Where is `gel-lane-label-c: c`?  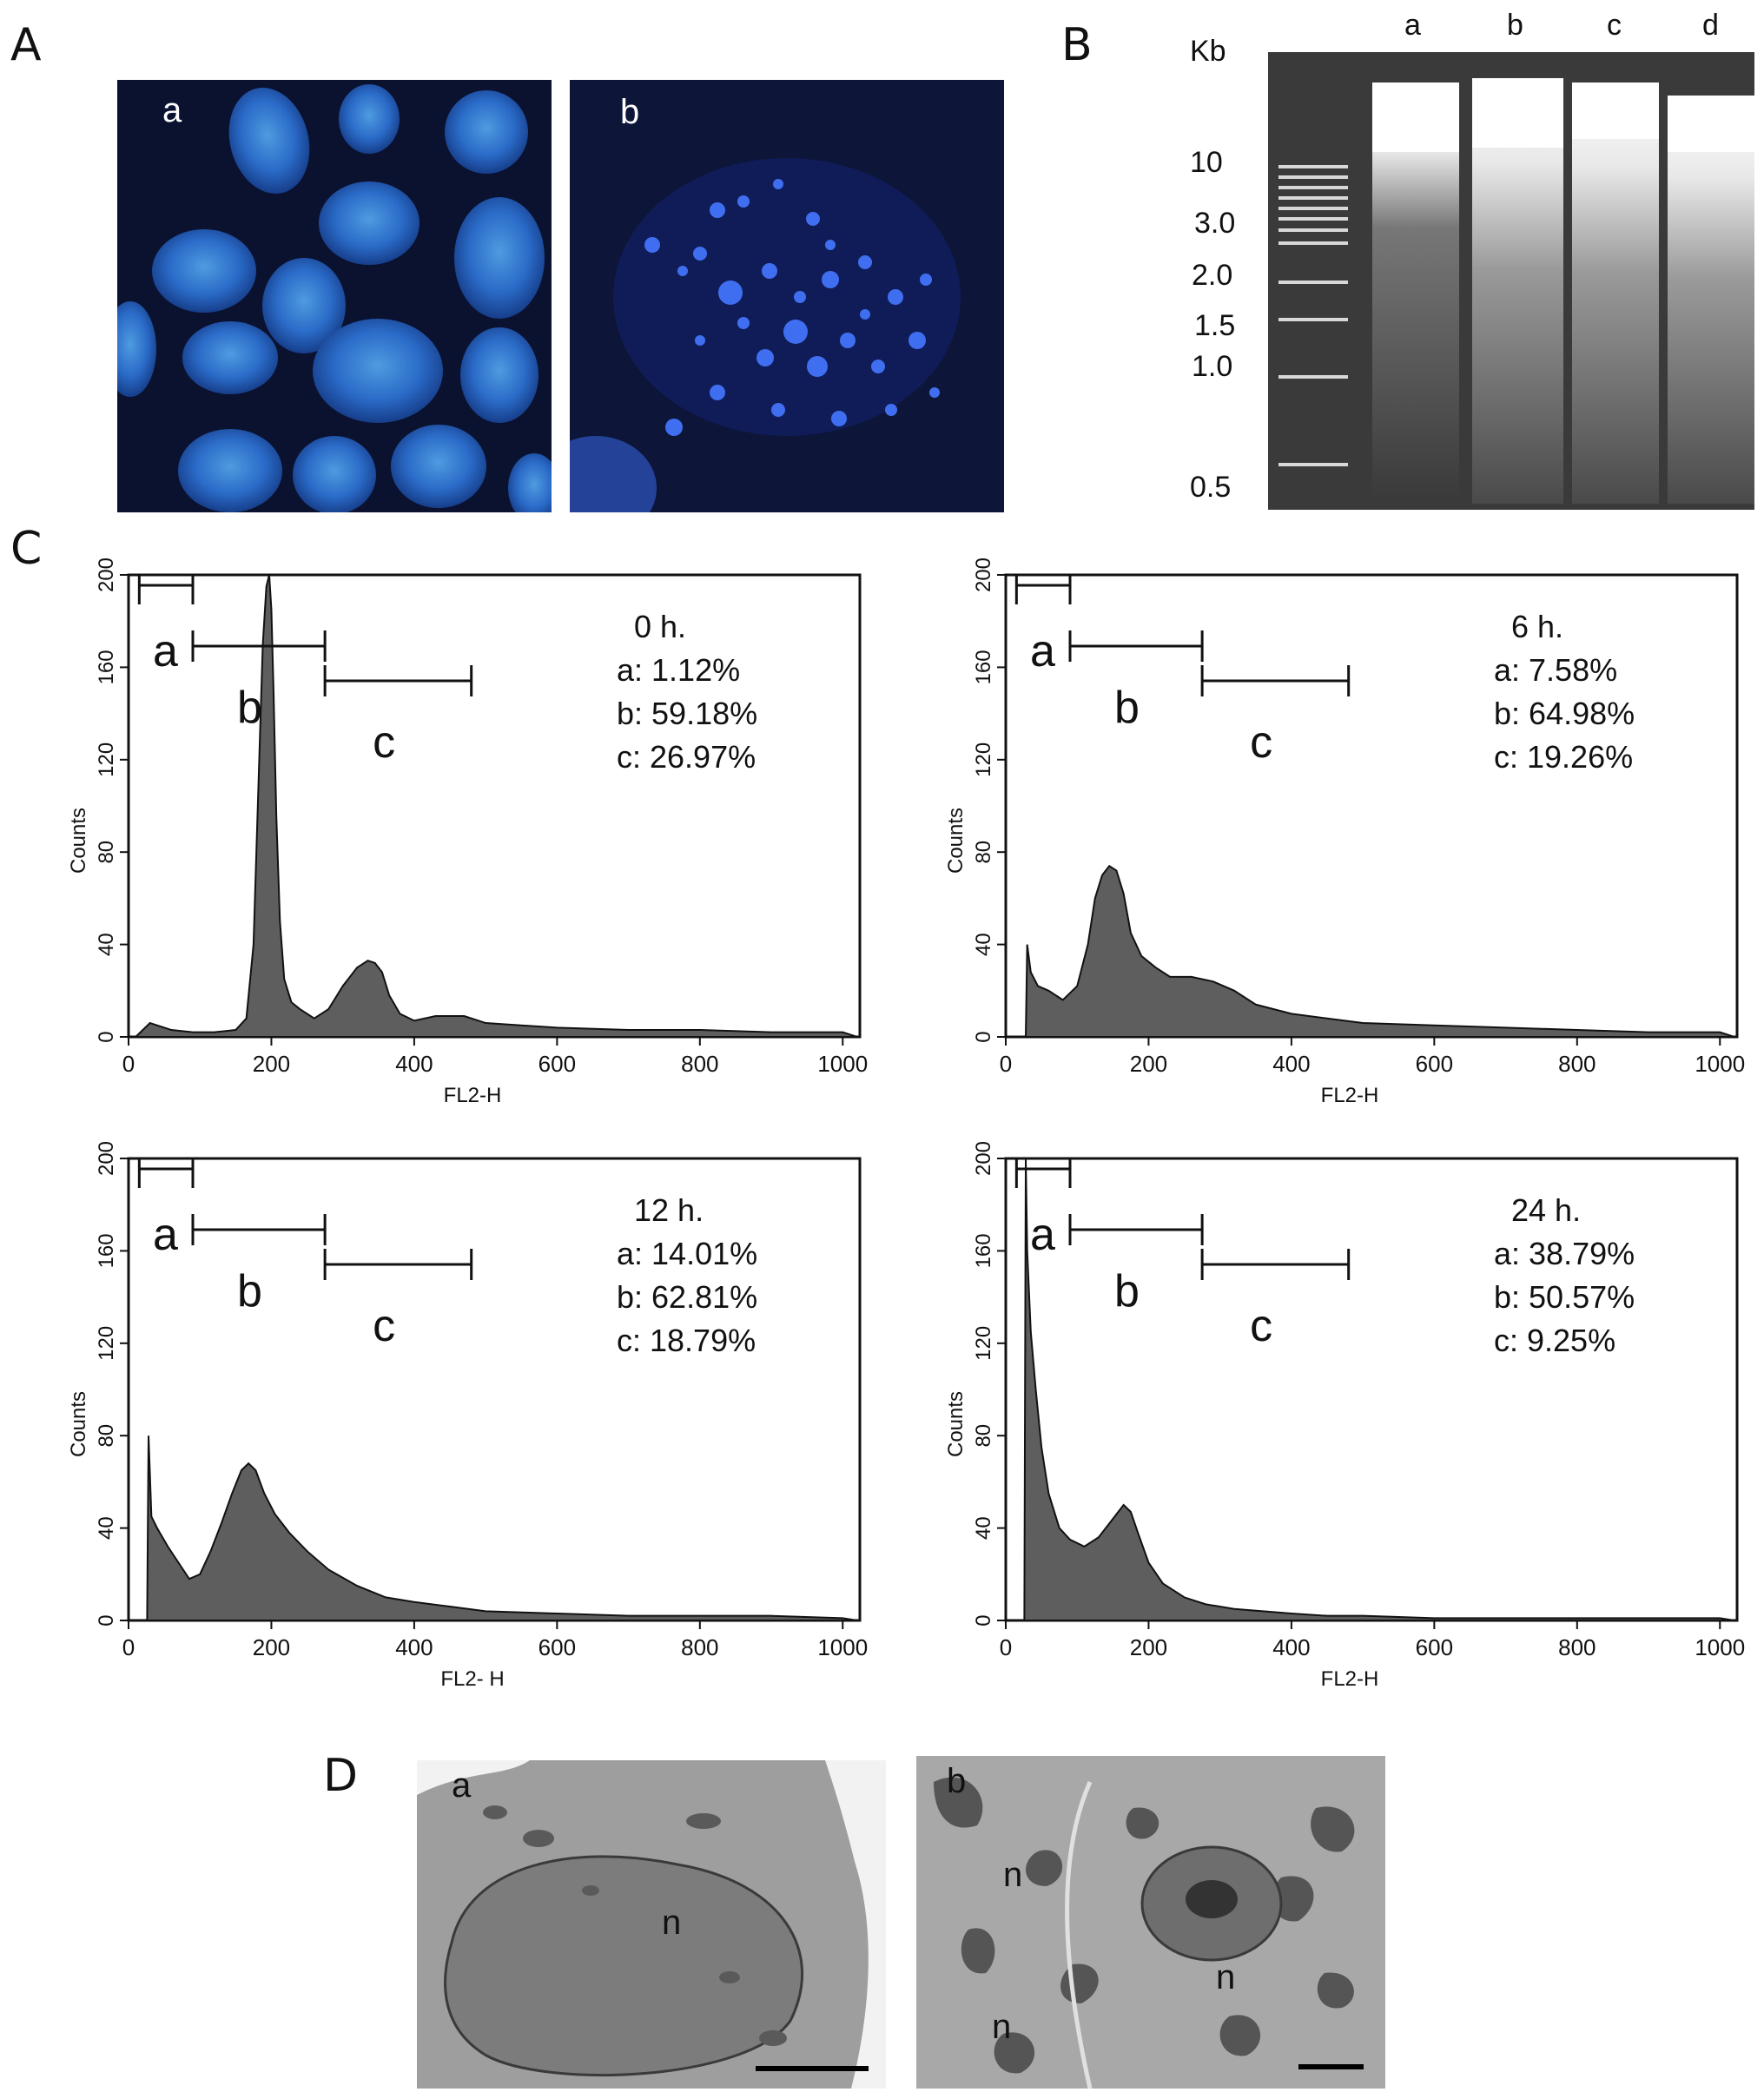
gel-lane-label-c: c is located at coordinates (1615, 25).